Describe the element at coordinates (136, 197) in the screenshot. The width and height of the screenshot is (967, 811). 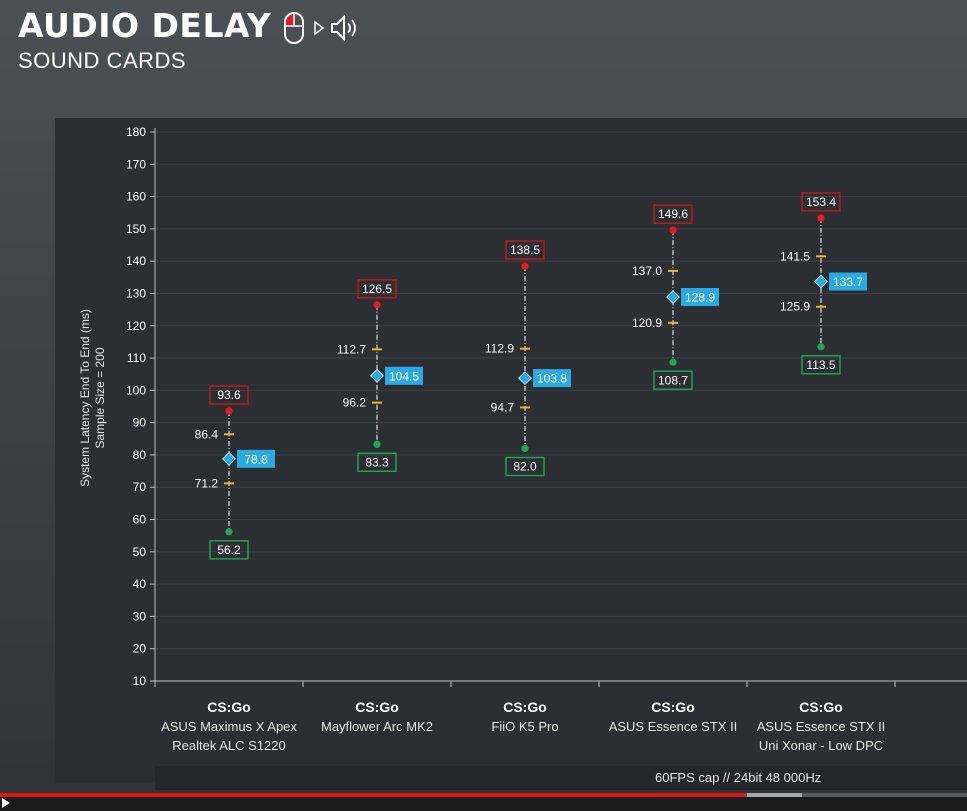
I see `y-tick-label: 160` at that location.